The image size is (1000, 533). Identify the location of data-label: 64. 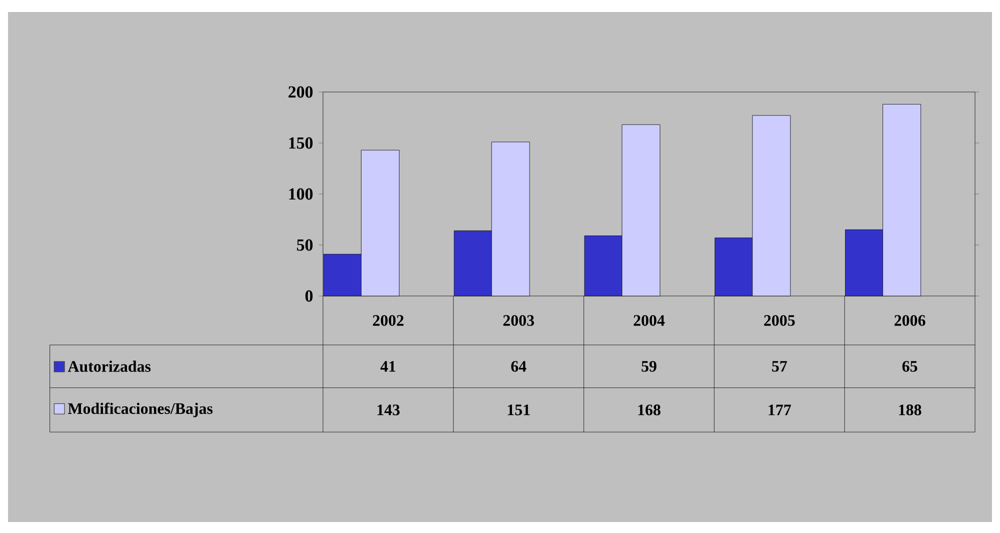
(518, 366).